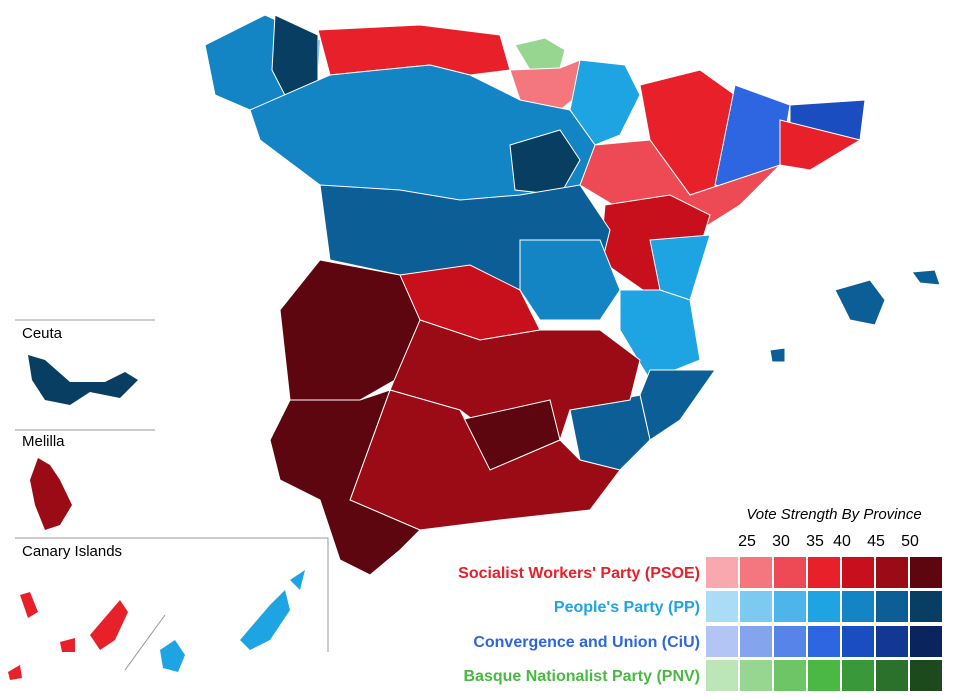 This screenshot has height=698, width=960. What do you see at coordinates (842, 541) in the screenshot?
I see `legend-level: 40` at bounding box center [842, 541].